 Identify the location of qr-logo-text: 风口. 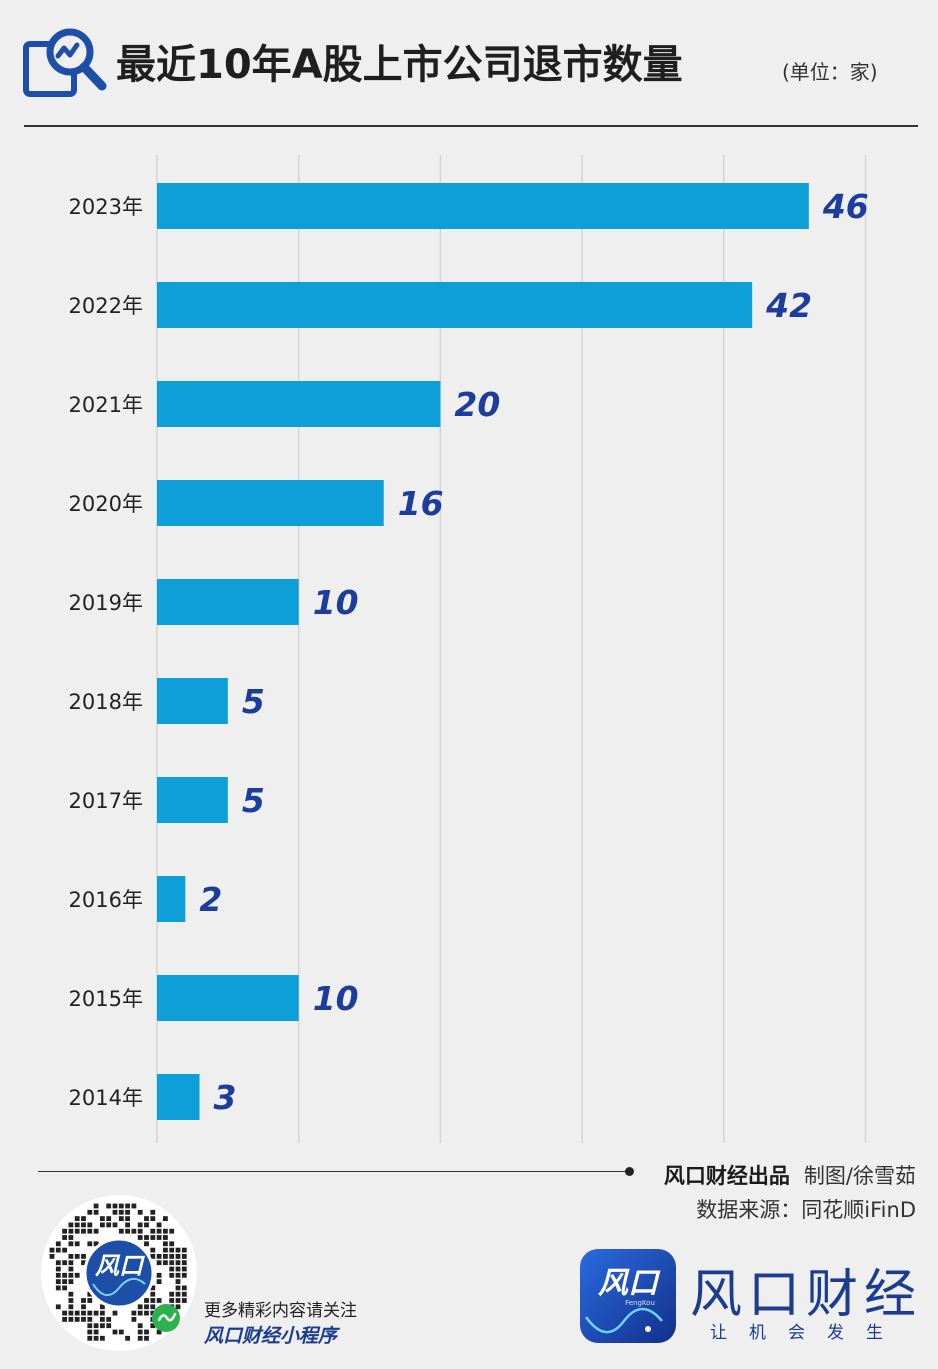
(120, 1266).